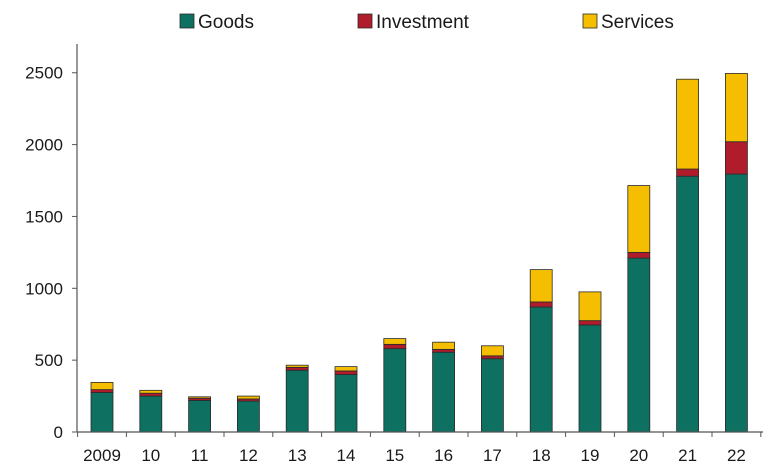 The width and height of the screenshot is (763, 469). Describe the element at coordinates (736, 455) in the screenshot. I see `x-tick-label: 22` at that location.